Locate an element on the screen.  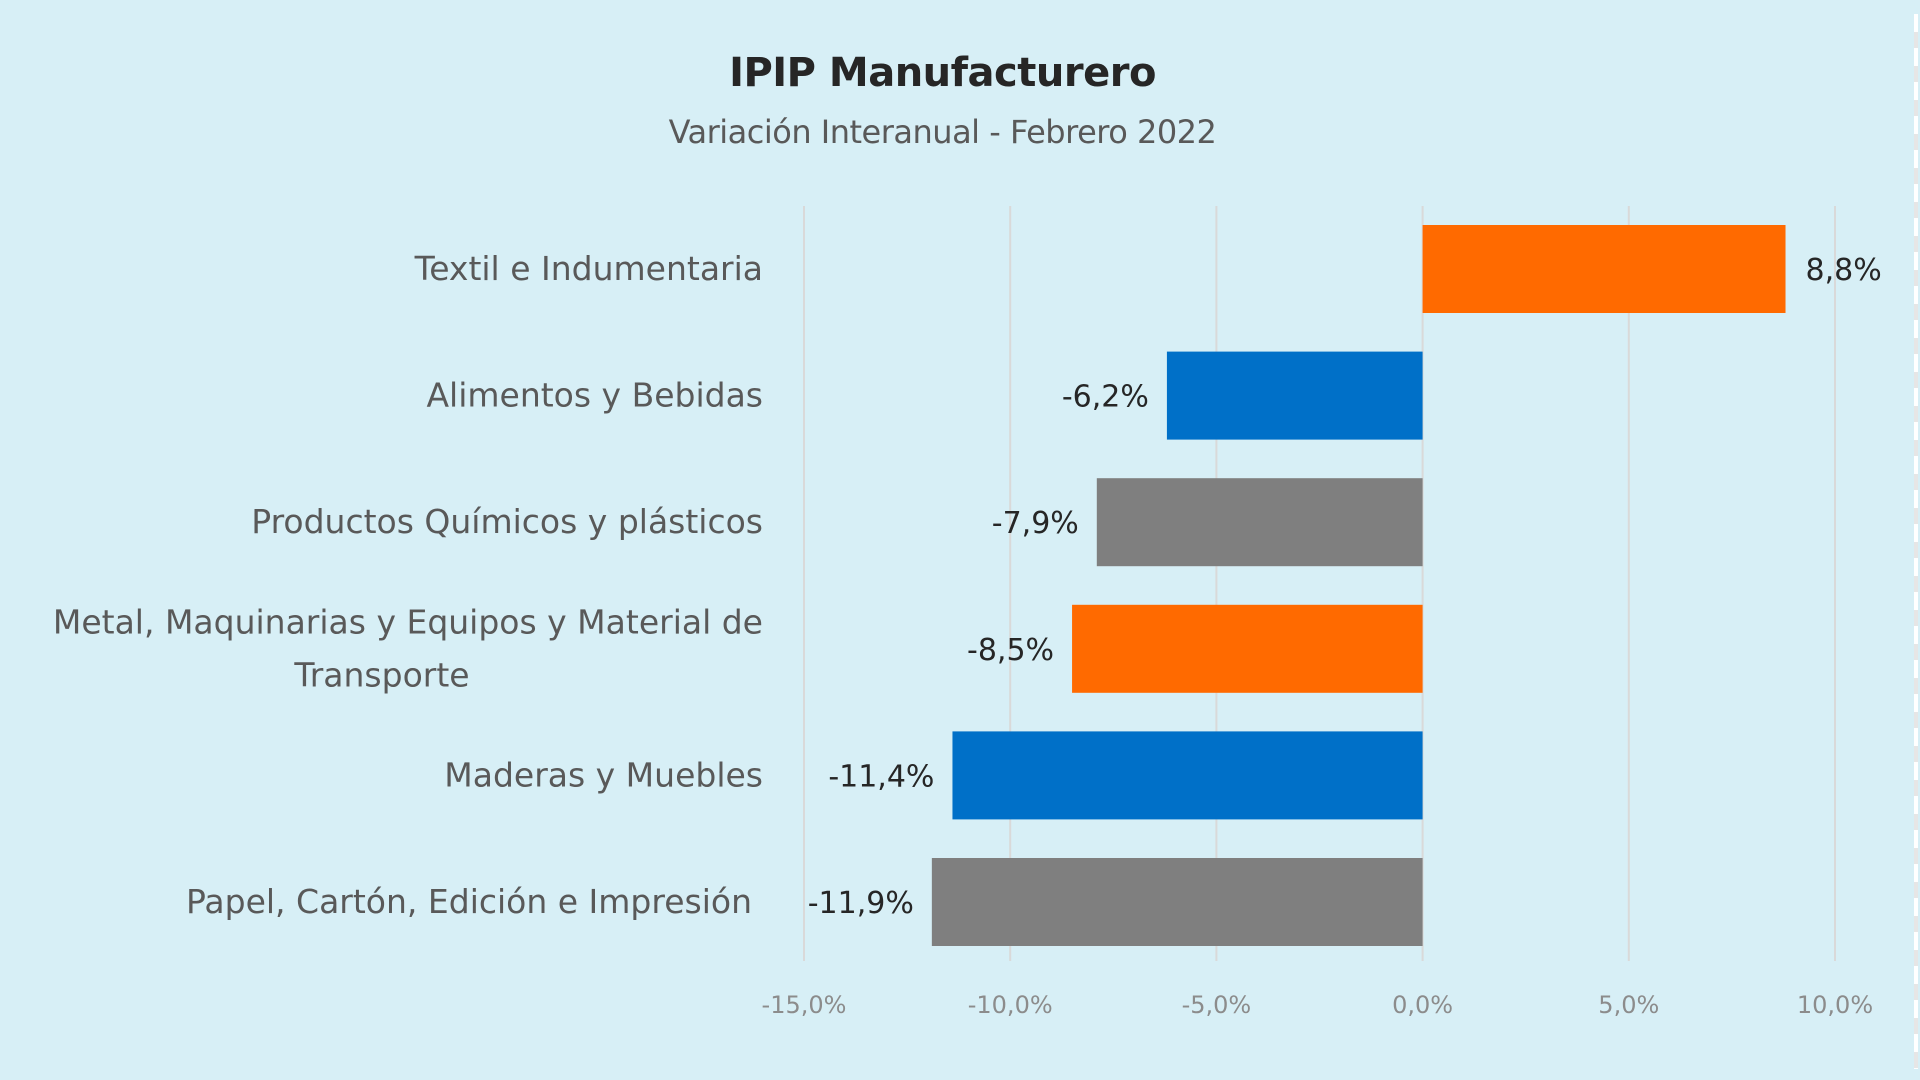
right-edge-strip is located at coordinates (1916, 541).